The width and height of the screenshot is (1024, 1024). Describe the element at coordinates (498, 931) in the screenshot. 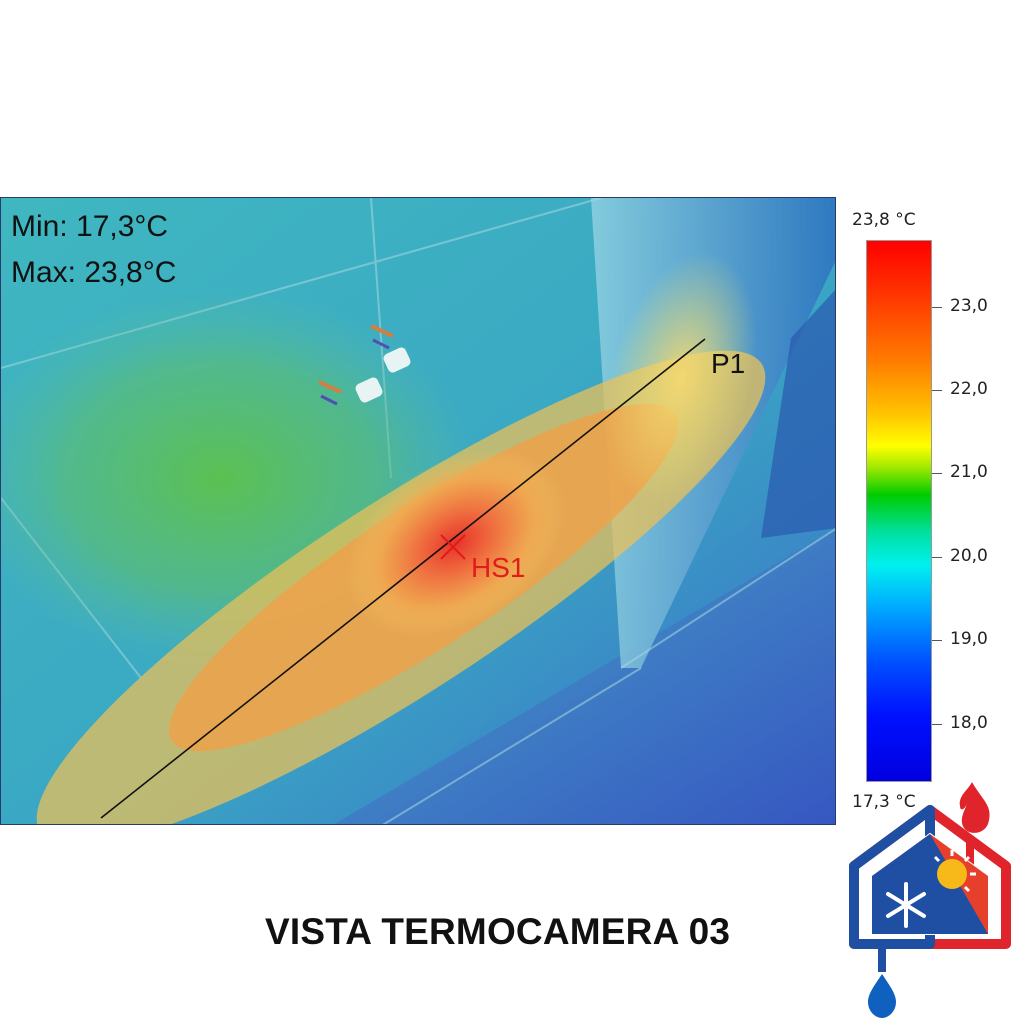

I see `image-caption: VISTA TERMOCAMERA 03` at that location.